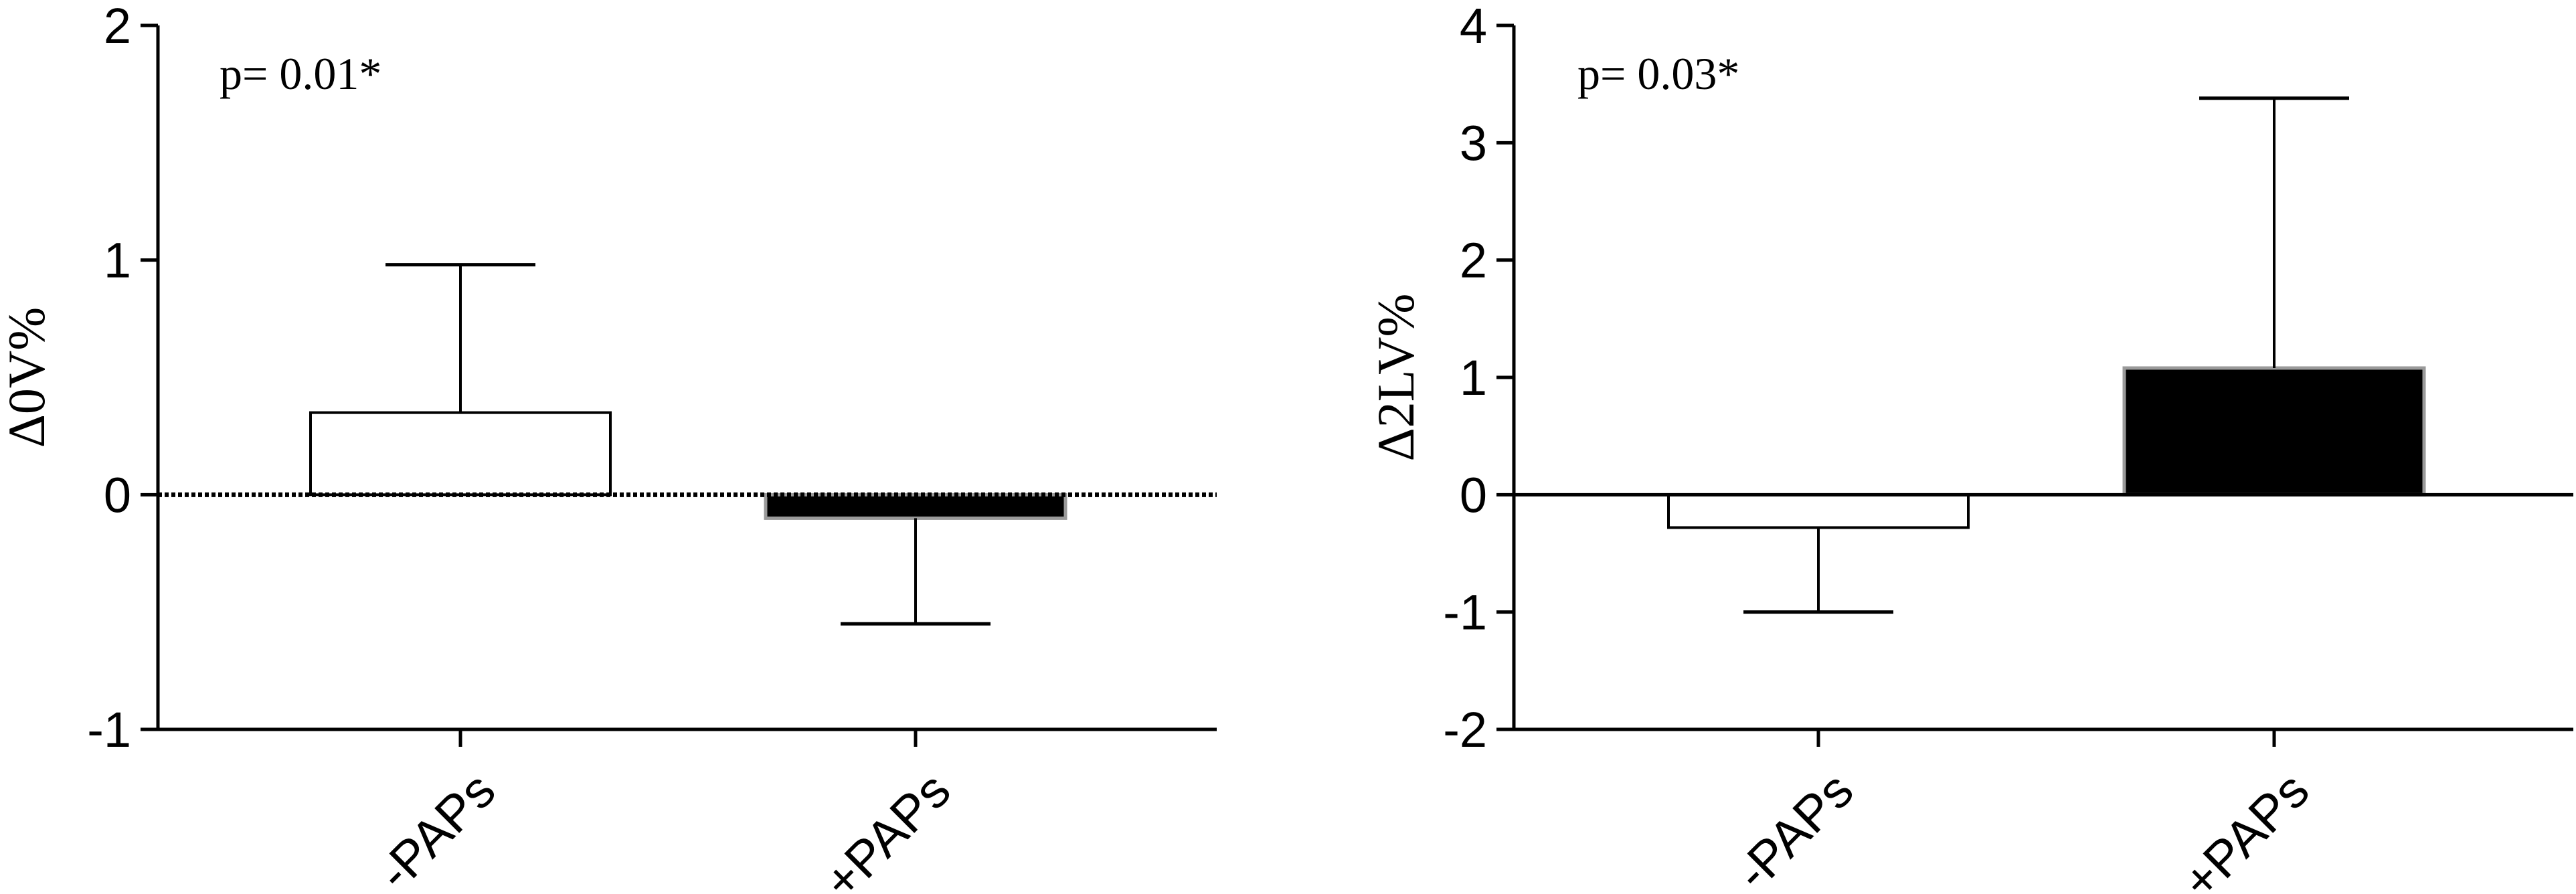  I want to click on y-axis-label: Δ2LV%, so click(1396, 378).